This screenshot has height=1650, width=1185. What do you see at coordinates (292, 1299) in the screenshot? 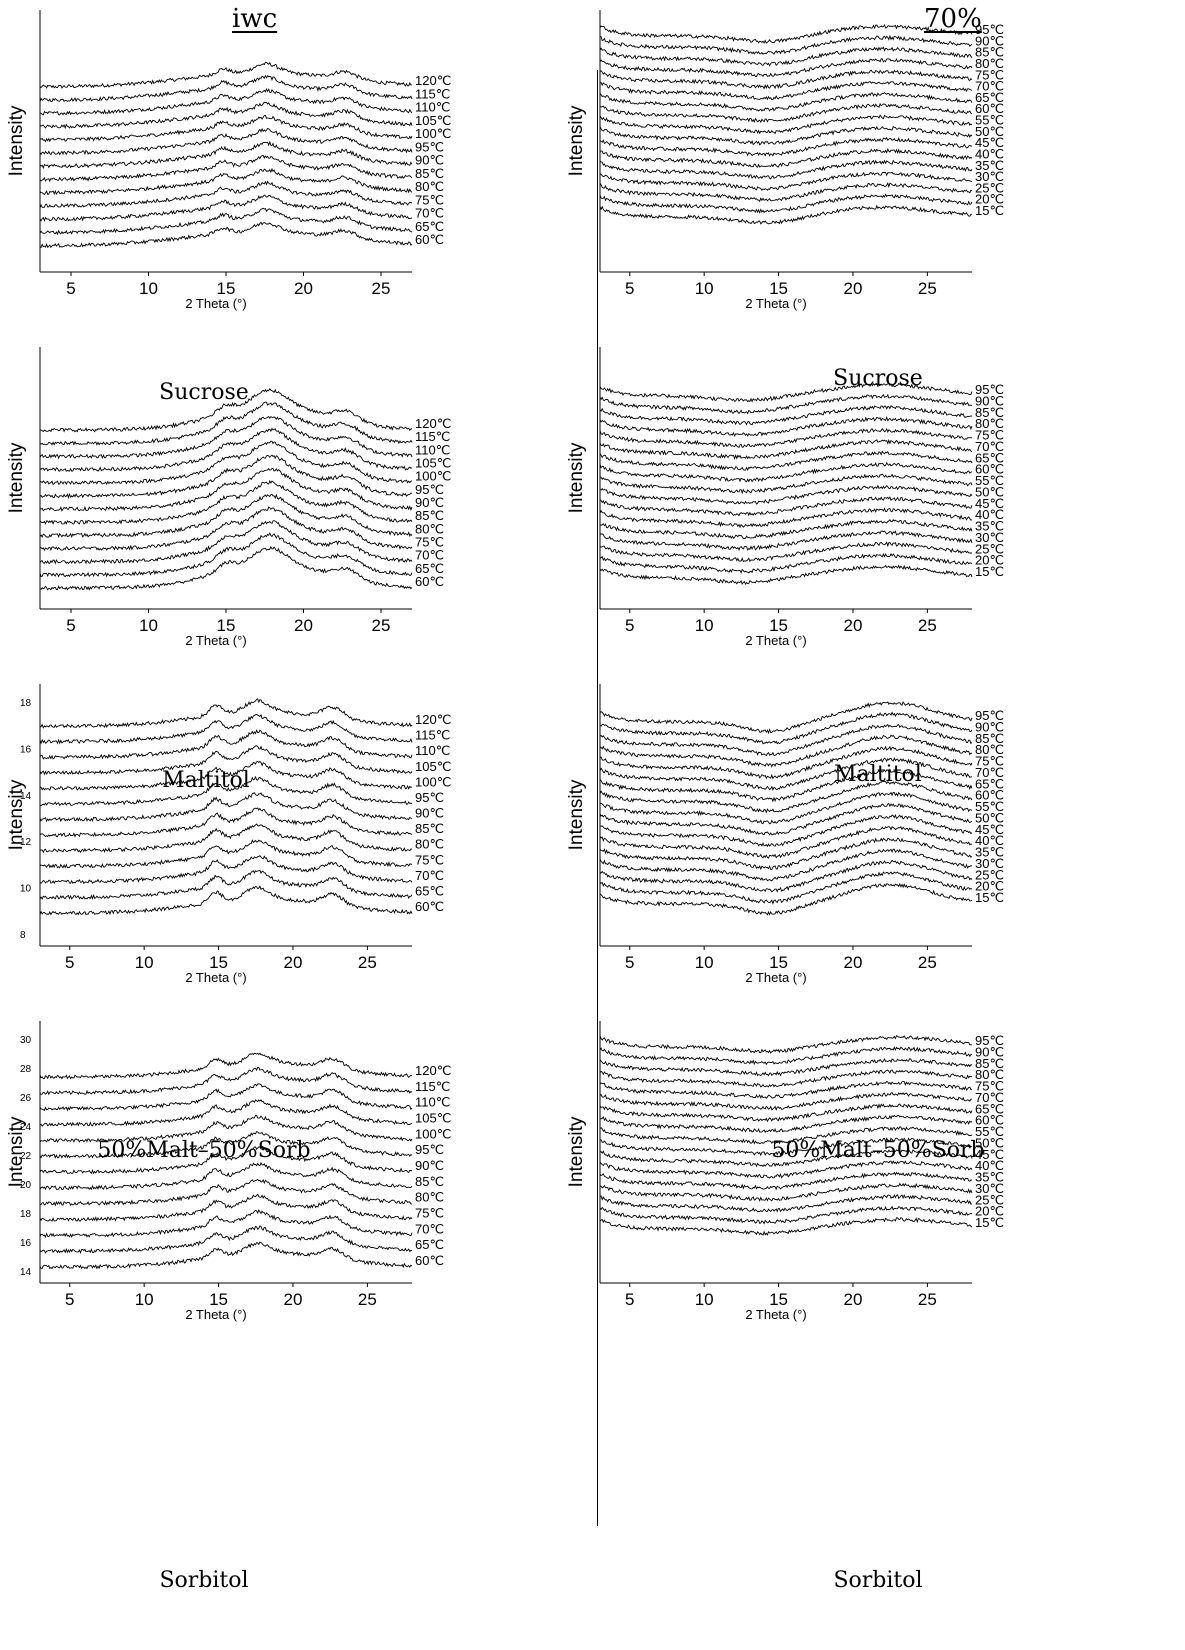
I see `x-tick-label: 20` at bounding box center [292, 1299].